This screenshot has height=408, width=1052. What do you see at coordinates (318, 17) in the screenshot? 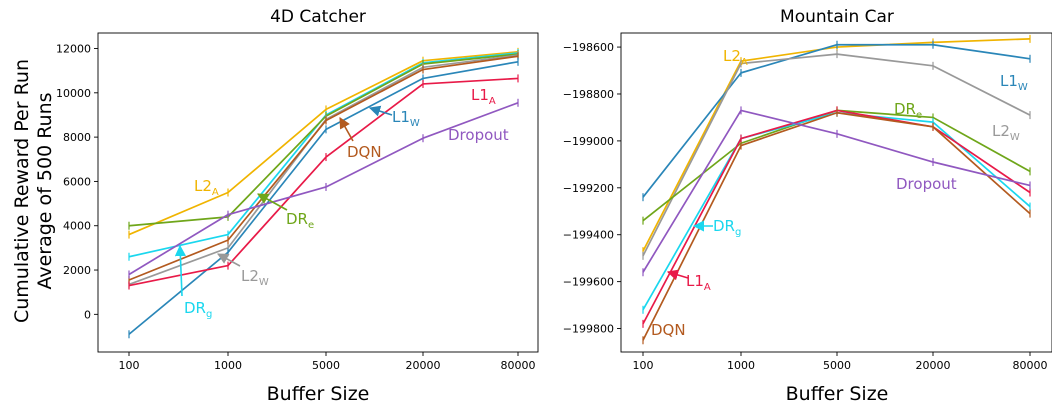
I see `chart-title: 4D Catcher` at bounding box center [318, 17].